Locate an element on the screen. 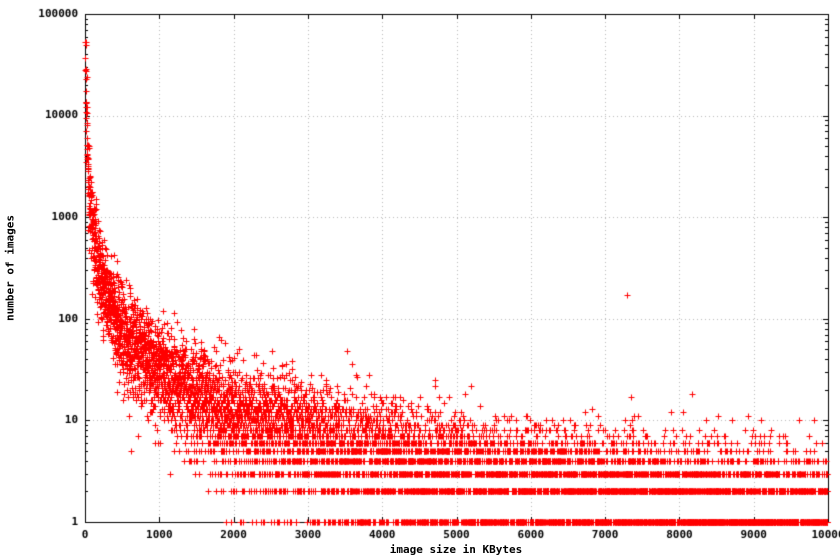  x-axis-label: image size in KBytes is located at coordinates (456, 549).